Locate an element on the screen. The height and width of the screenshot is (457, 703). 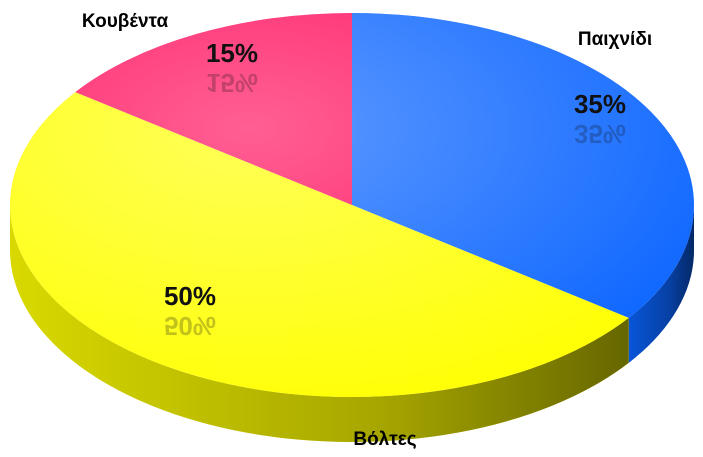
value-label-reflection: 35% is located at coordinates (600, 134).